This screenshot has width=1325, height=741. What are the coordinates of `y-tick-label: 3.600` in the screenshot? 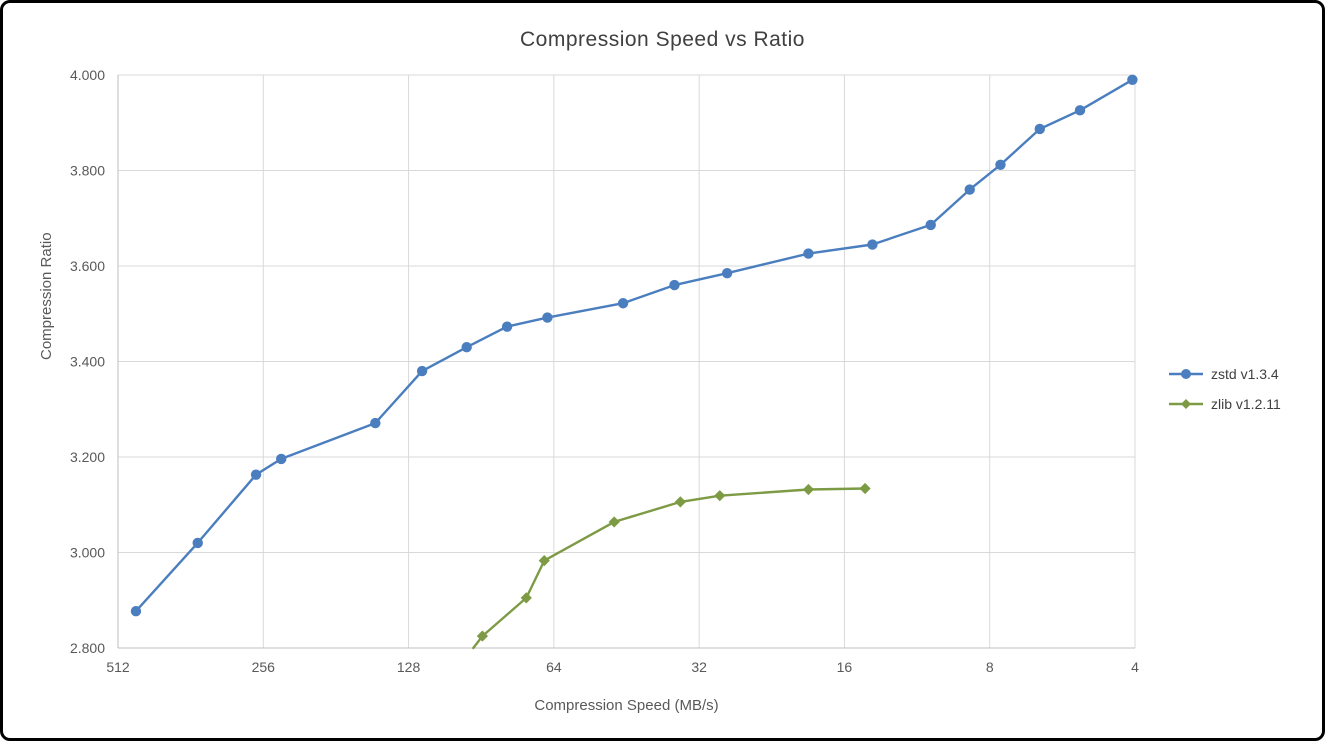 It's located at (87, 266).